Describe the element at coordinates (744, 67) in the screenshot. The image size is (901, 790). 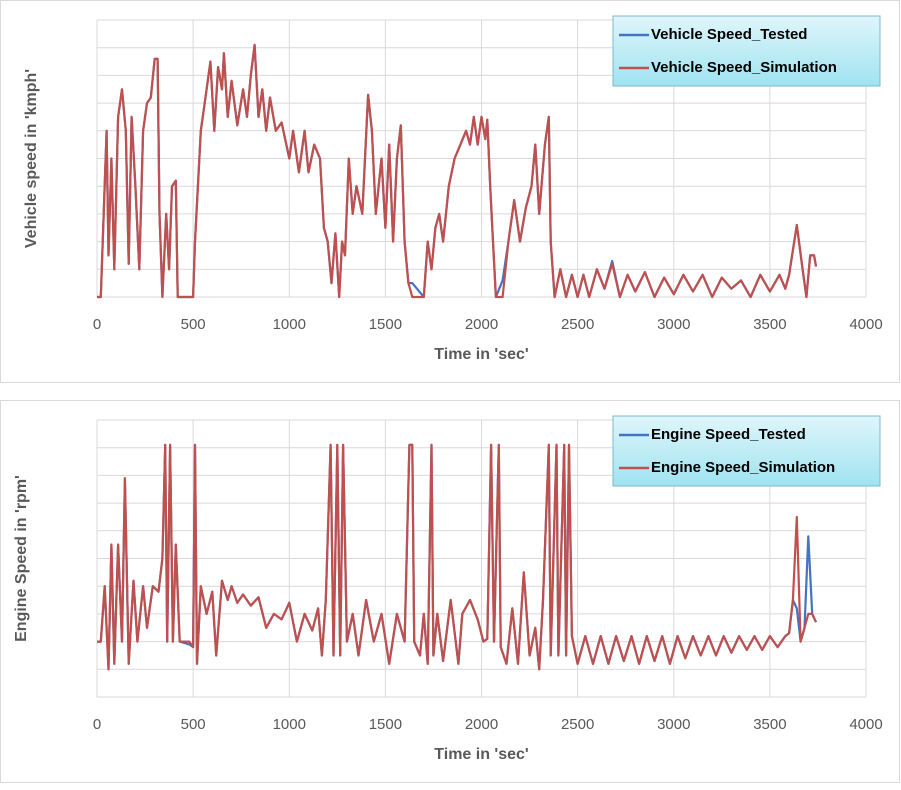
I see `legend-label: Vehicle Speed_Simulation` at that location.